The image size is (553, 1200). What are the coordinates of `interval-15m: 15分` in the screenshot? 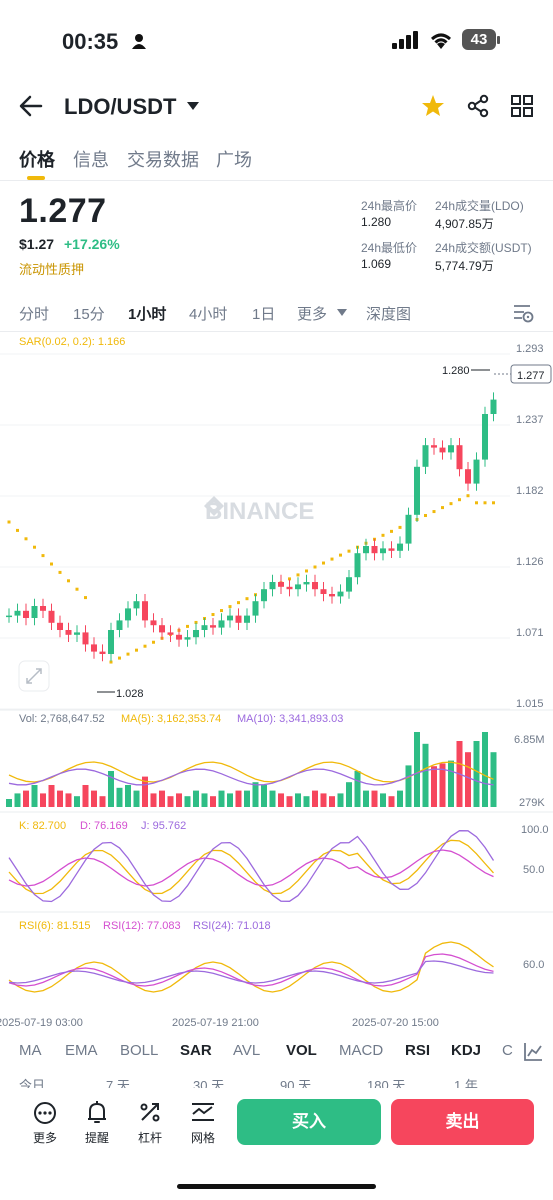 It's located at (89, 314).